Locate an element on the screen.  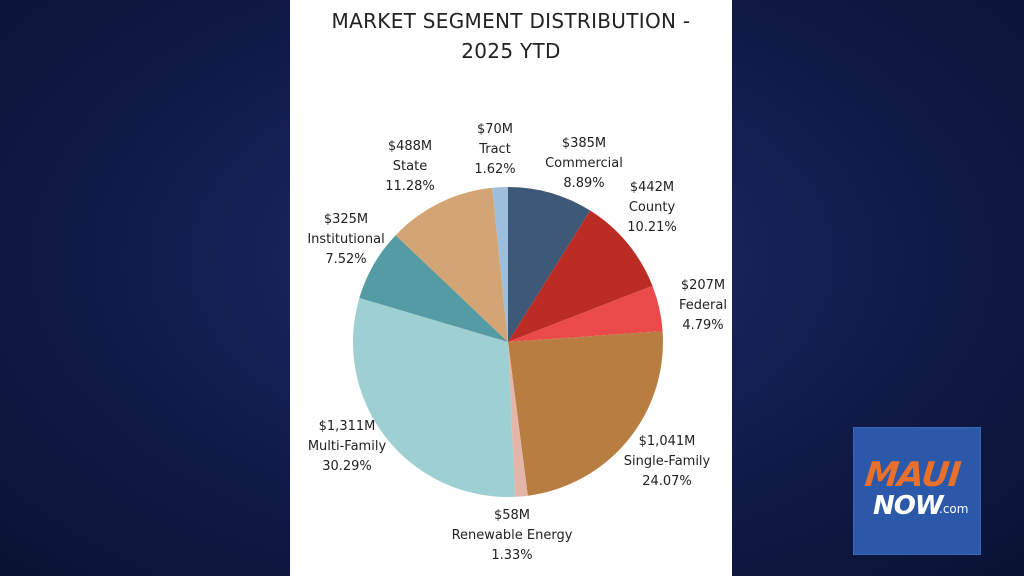
slice-percent-county: 10.21% is located at coordinates (652, 227).